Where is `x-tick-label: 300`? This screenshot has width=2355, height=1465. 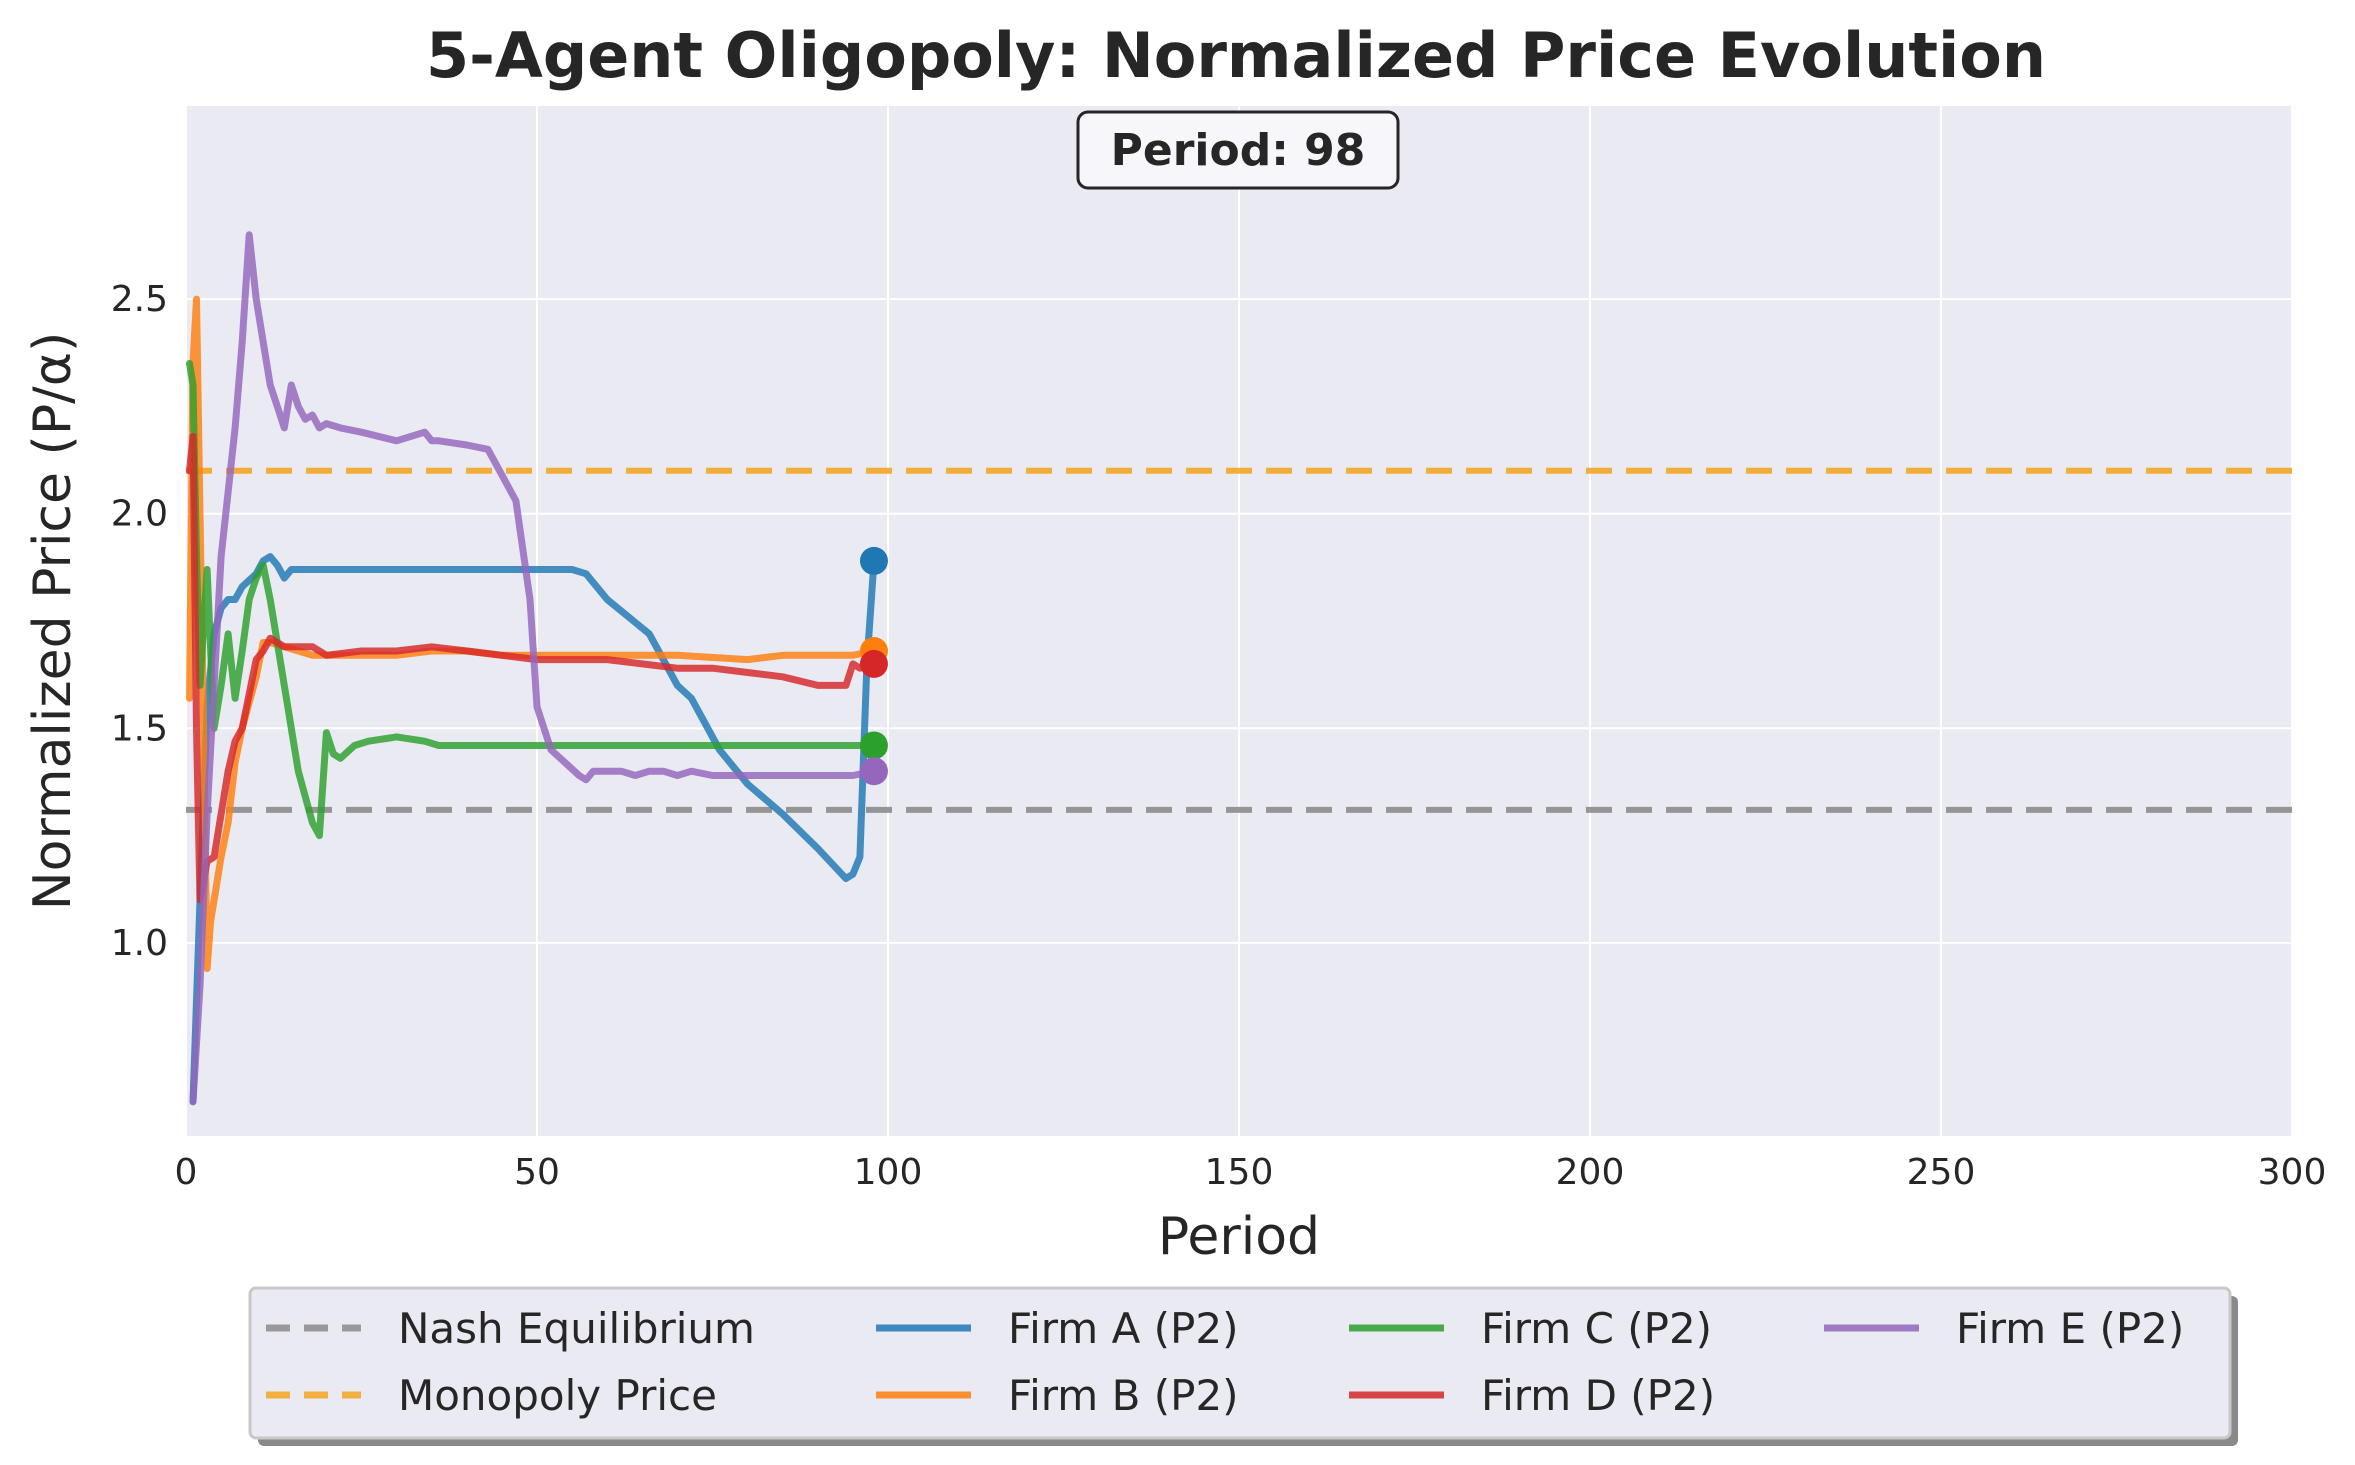 x-tick-label: 300 is located at coordinates (2292, 1172).